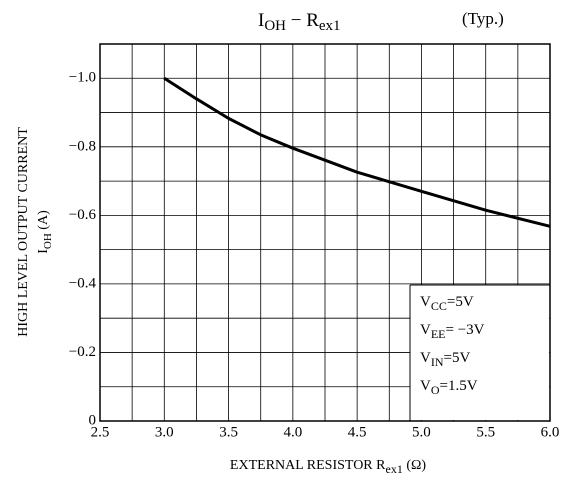 The height and width of the screenshot is (479, 566). What do you see at coordinates (292, 432) in the screenshot?
I see `x-tick-label: 4.0` at bounding box center [292, 432].